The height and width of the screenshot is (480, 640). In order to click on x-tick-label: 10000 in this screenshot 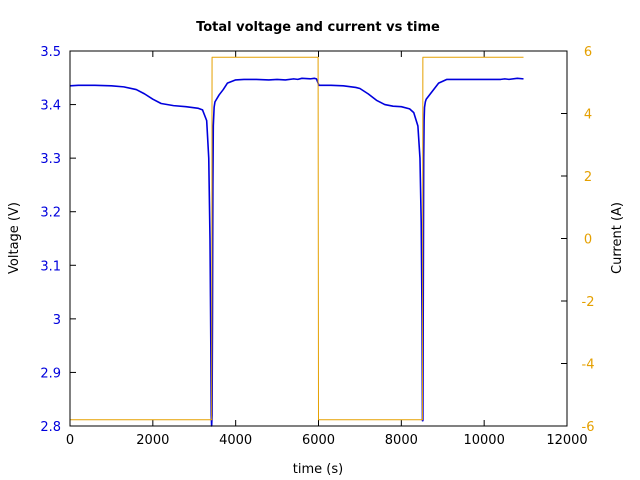, I will do `click(483, 440)`.